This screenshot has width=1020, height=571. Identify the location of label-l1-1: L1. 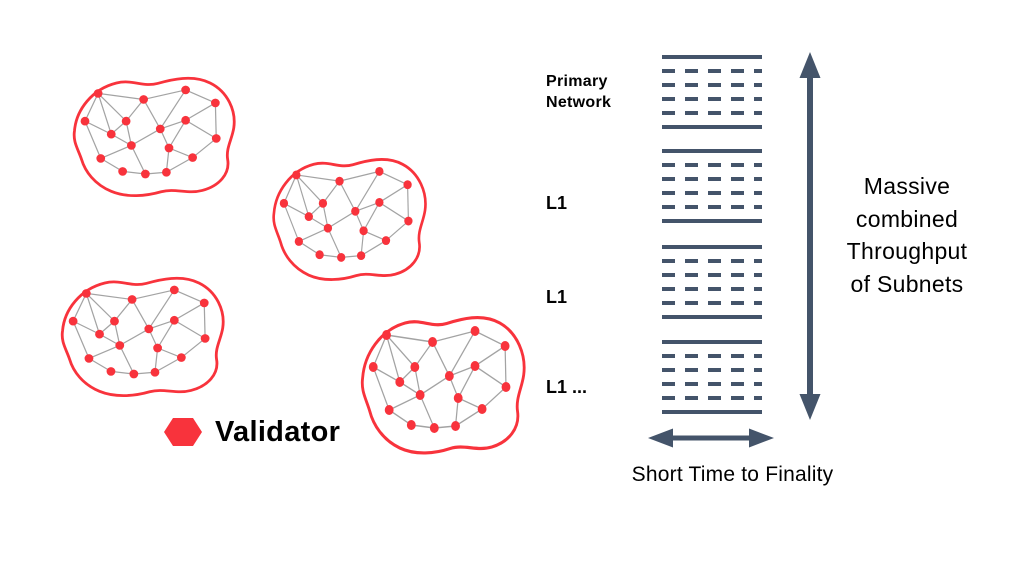
(557, 203).